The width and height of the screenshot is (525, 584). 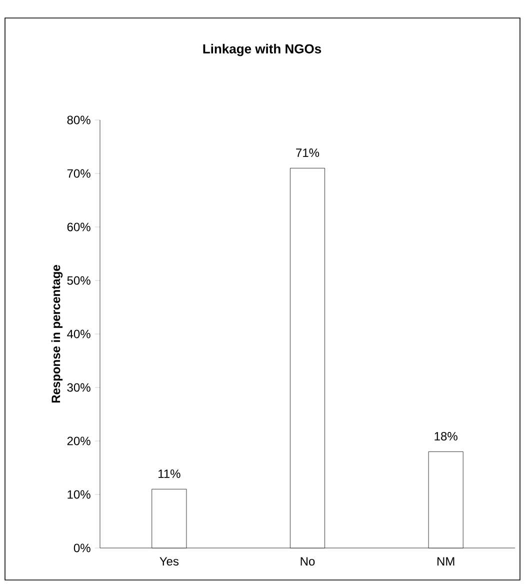 I want to click on y-tick-label: 80%, so click(x=78, y=120).